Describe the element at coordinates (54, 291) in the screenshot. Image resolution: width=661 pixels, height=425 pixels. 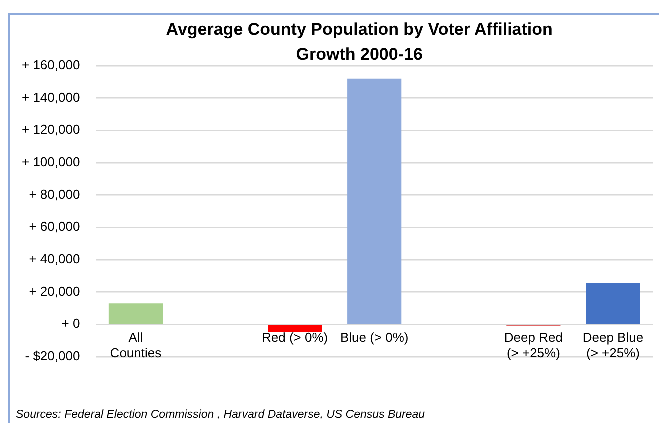
I see `y-tick-label: + 20,000` at that location.